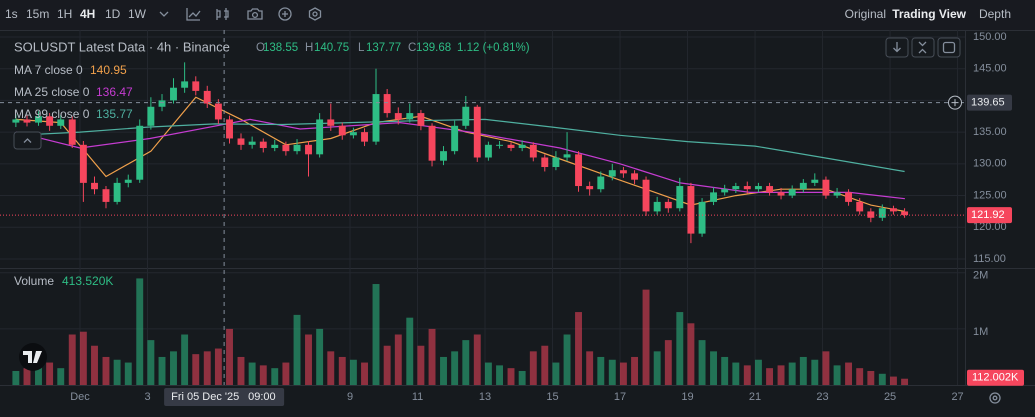  What do you see at coordinates (64, 14) in the screenshot?
I see `interval-button: 1H` at bounding box center [64, 14].